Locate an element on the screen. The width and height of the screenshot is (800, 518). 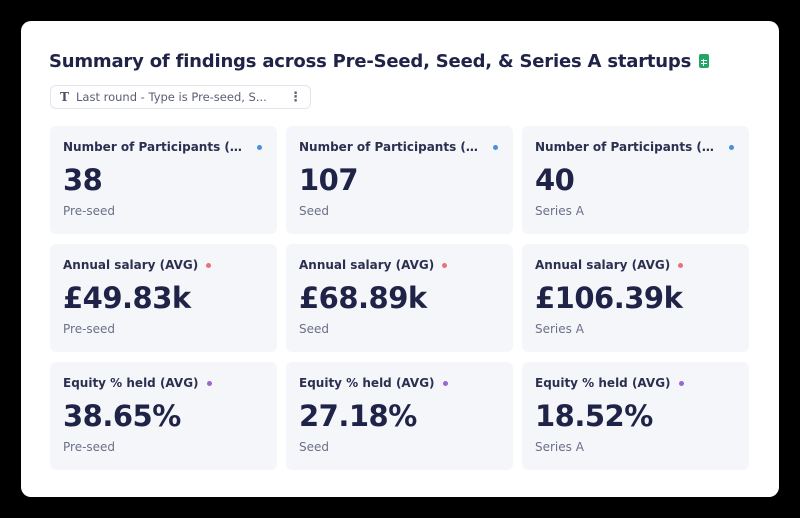
metric-value: 38 is located at coordinates (83, 180).